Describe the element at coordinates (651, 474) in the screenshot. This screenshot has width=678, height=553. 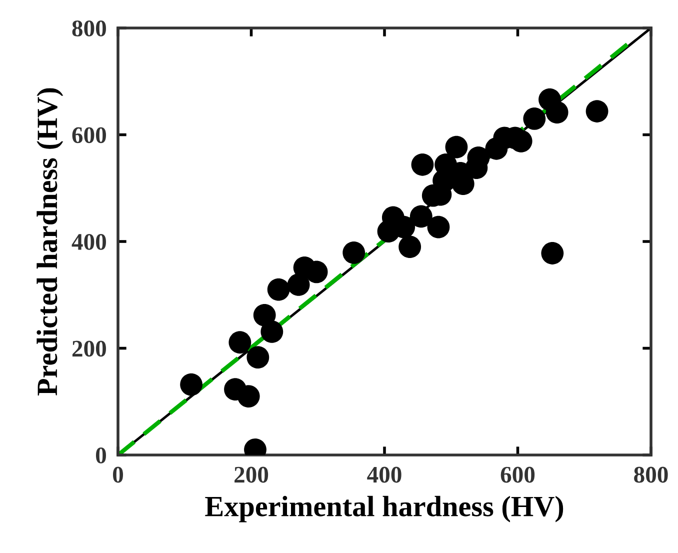
I see `x-tick-label: 800` at that location.